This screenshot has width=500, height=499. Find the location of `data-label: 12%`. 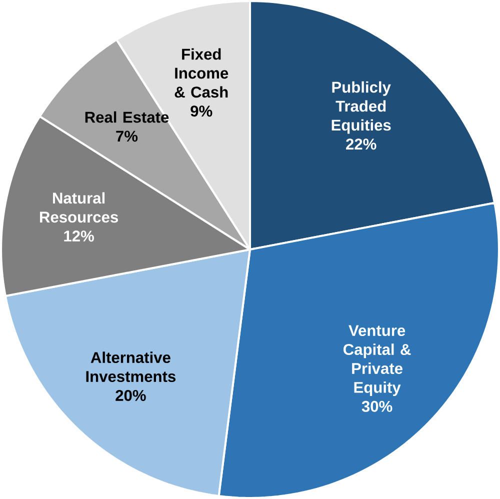

data-label: 12% is located at coordinates (79, 236).